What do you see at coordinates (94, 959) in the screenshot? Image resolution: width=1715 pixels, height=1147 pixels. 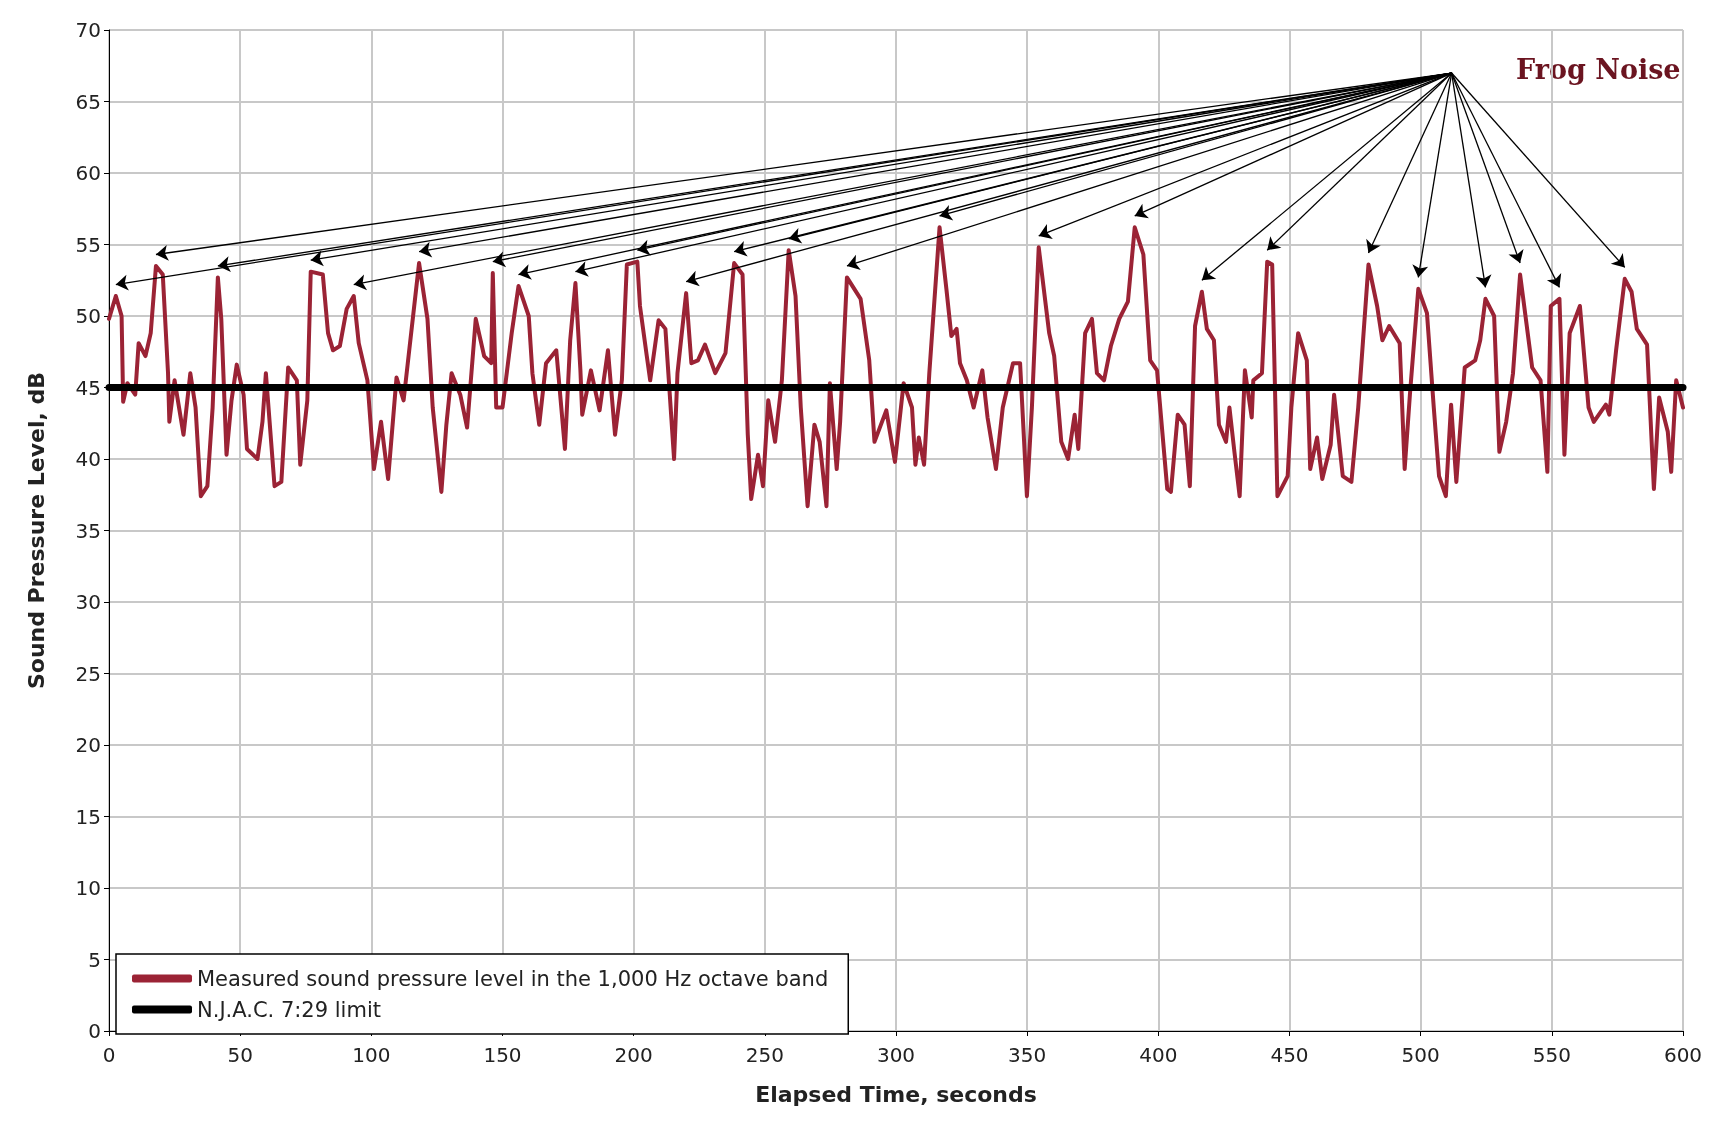 I see `y-tick-label: 5` at bounding box center [94, 959].